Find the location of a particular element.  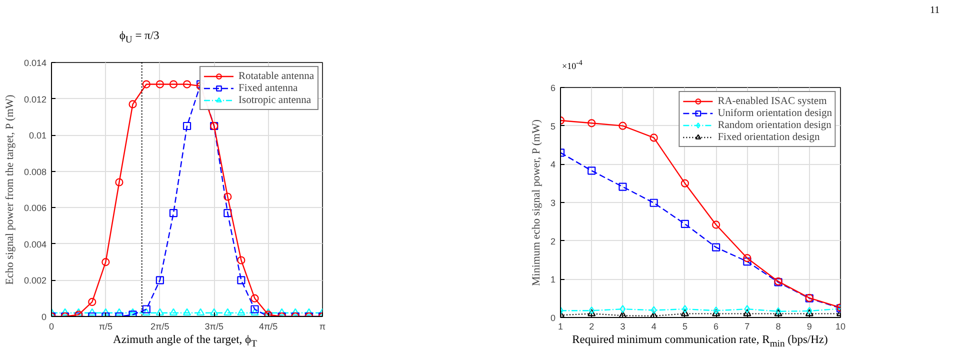

text: 11 is located at coordinates (935, 11).